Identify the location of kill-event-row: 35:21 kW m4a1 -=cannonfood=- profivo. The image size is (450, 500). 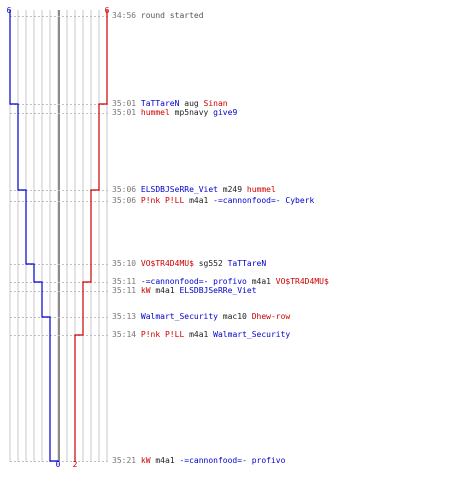
(198, 461).